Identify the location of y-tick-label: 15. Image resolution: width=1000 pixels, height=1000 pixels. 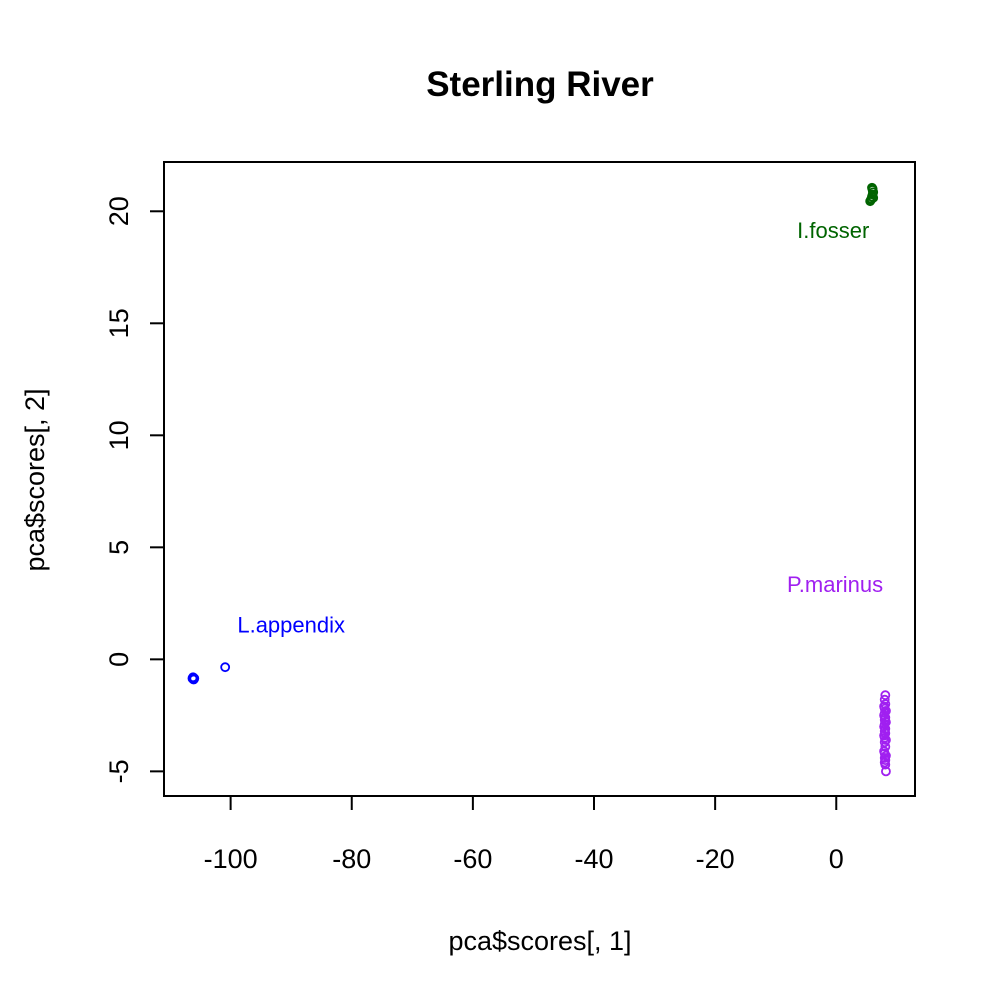
(119, 323).